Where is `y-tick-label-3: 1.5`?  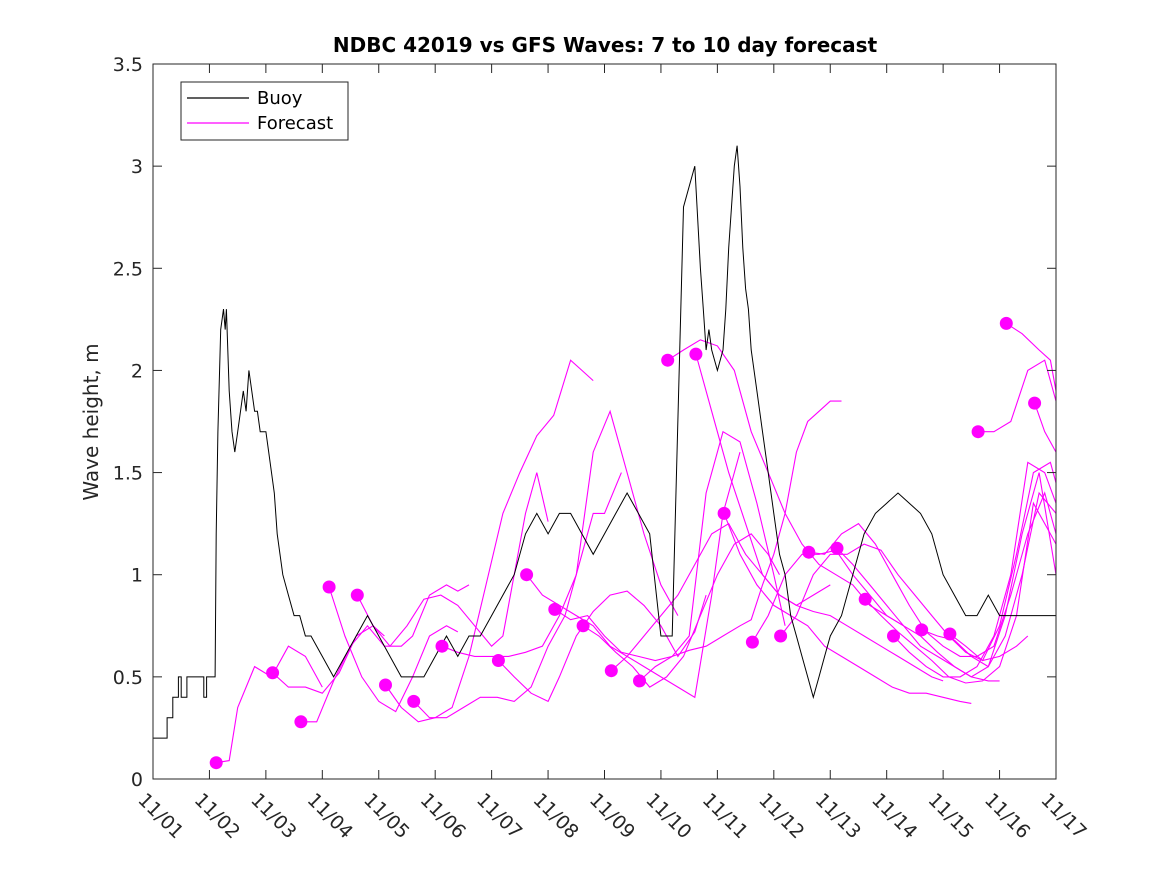 y-tick-label-3: 1.5 is located at coordinates (128, 474).